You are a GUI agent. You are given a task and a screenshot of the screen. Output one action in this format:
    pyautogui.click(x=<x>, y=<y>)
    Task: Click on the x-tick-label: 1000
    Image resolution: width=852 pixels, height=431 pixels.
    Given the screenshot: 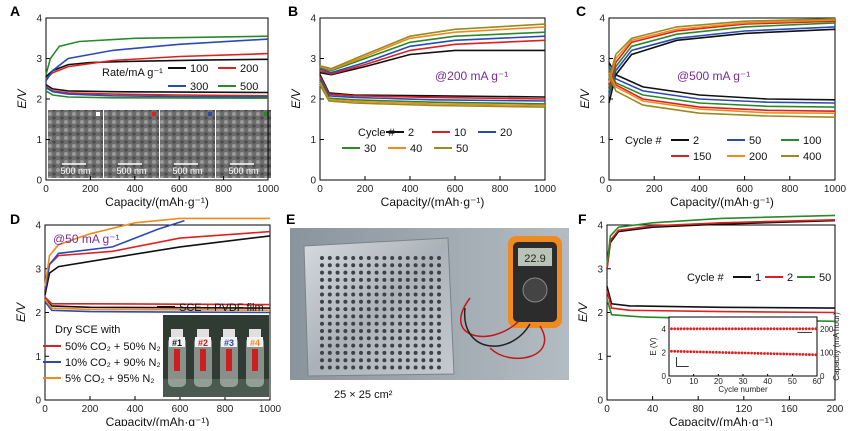 What is the action you would take?
    pyautogui.click(x=835, y=189)
    